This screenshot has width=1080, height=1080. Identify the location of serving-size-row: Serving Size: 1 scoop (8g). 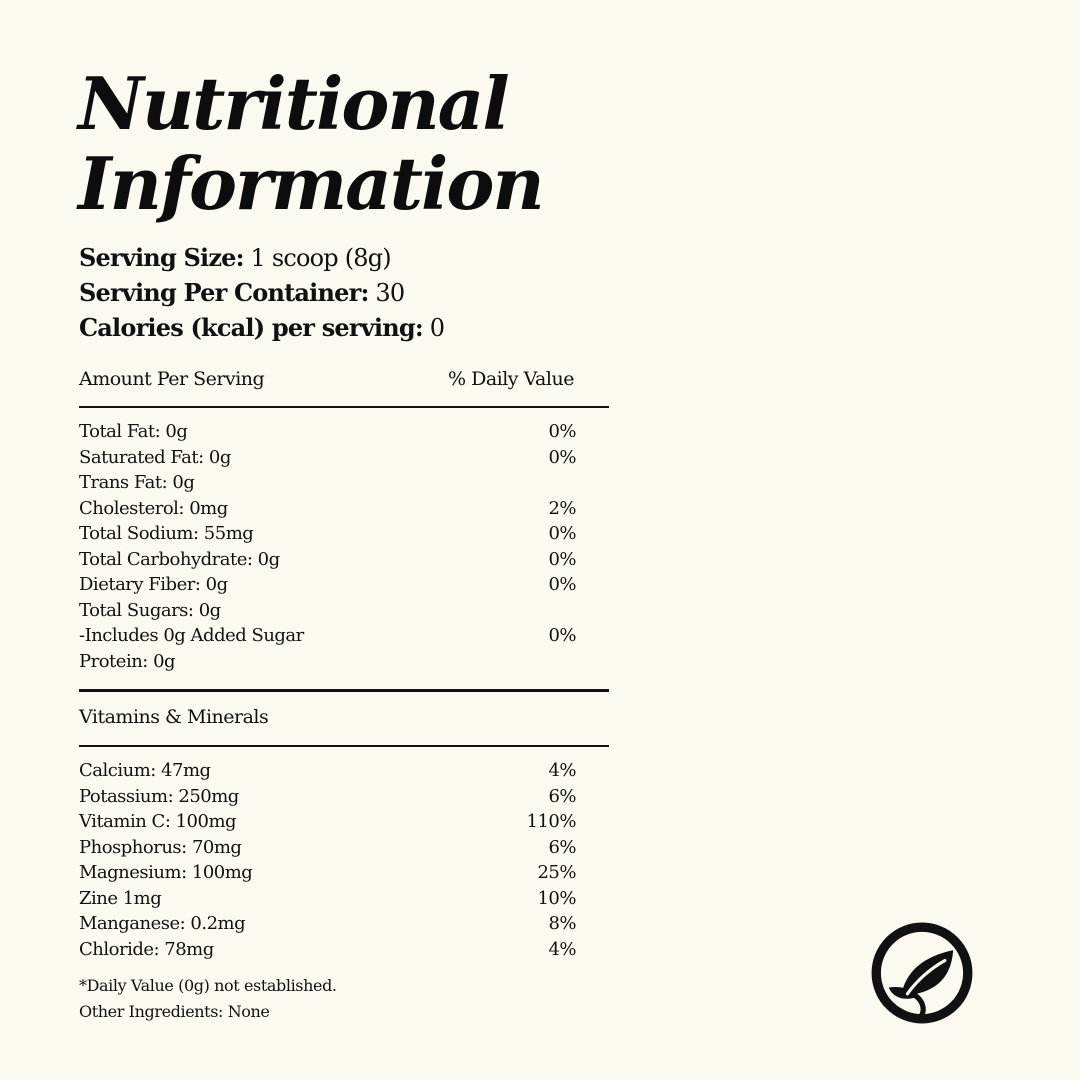
(359, 257).